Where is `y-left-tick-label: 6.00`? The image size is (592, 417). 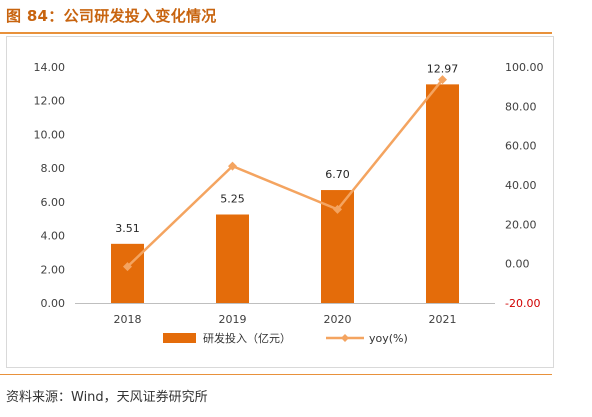 y-left-tick-label: 6.00 is located at coordinates (53, 202).